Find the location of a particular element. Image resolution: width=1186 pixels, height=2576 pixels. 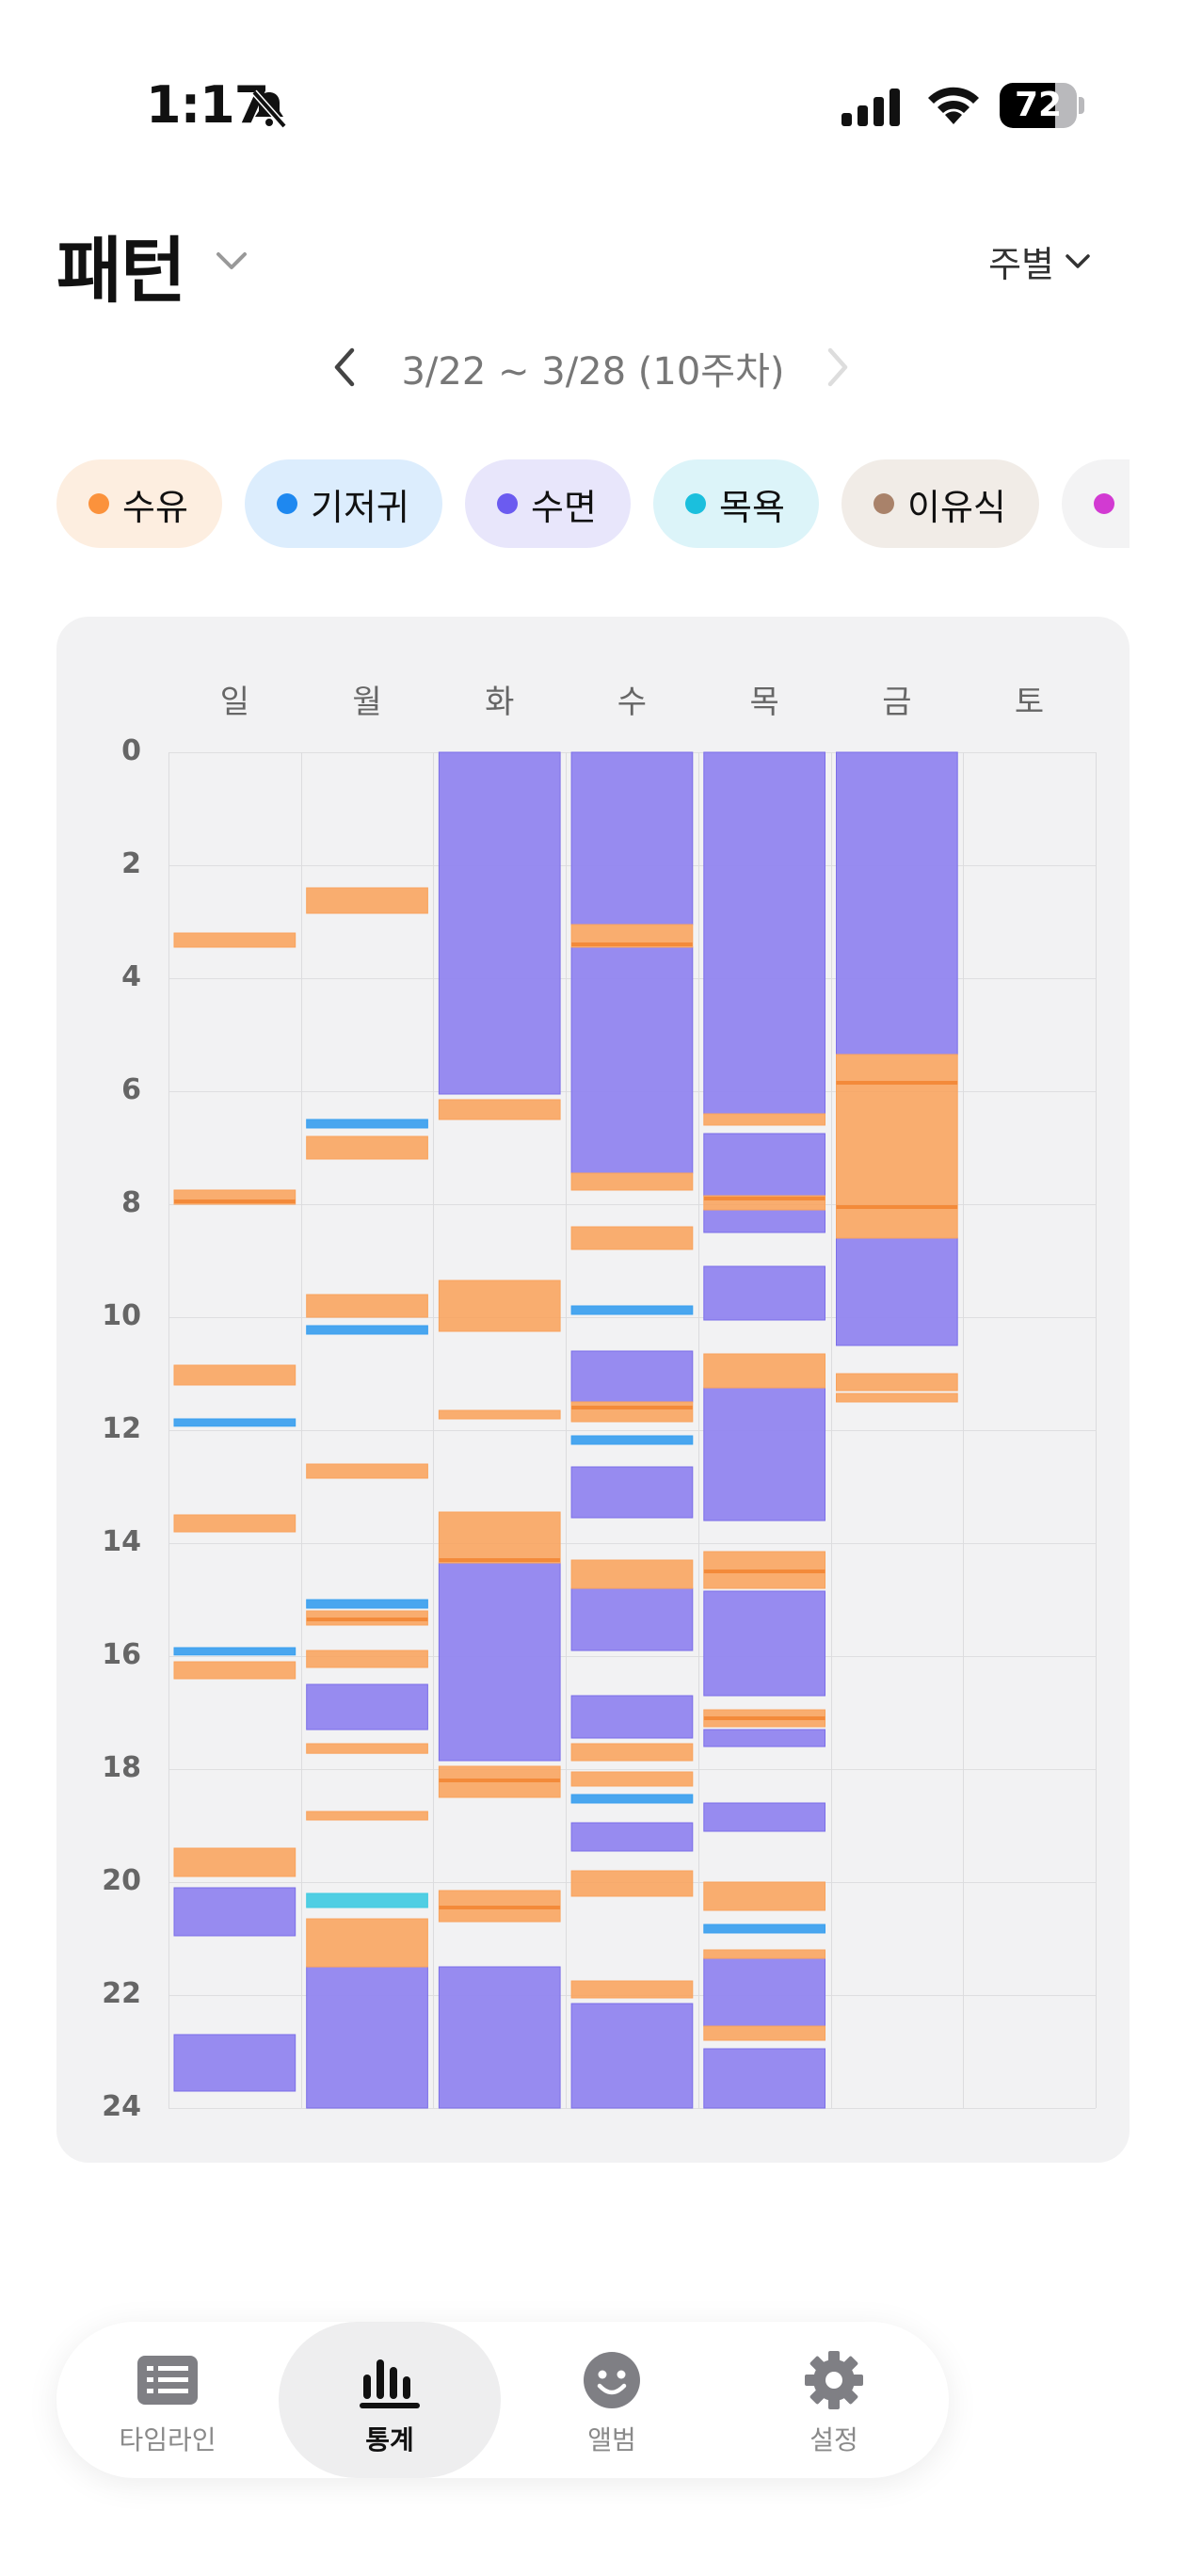

filter-chip-feed: 수유 is located at coordinates (139, 503).